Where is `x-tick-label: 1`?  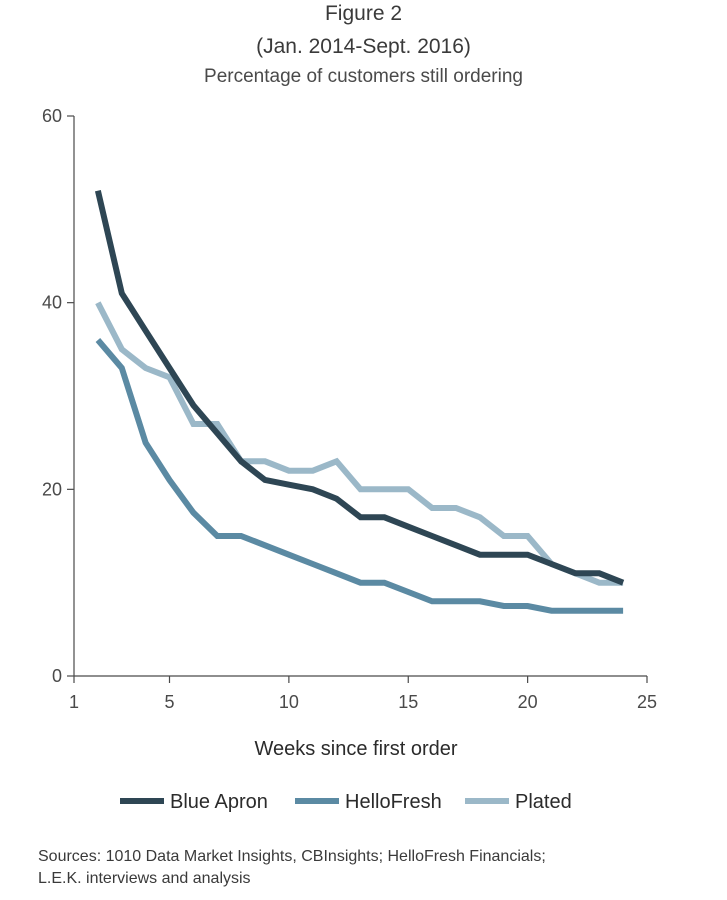 x-tick-label: 1 is located at coordinates (74, 702).